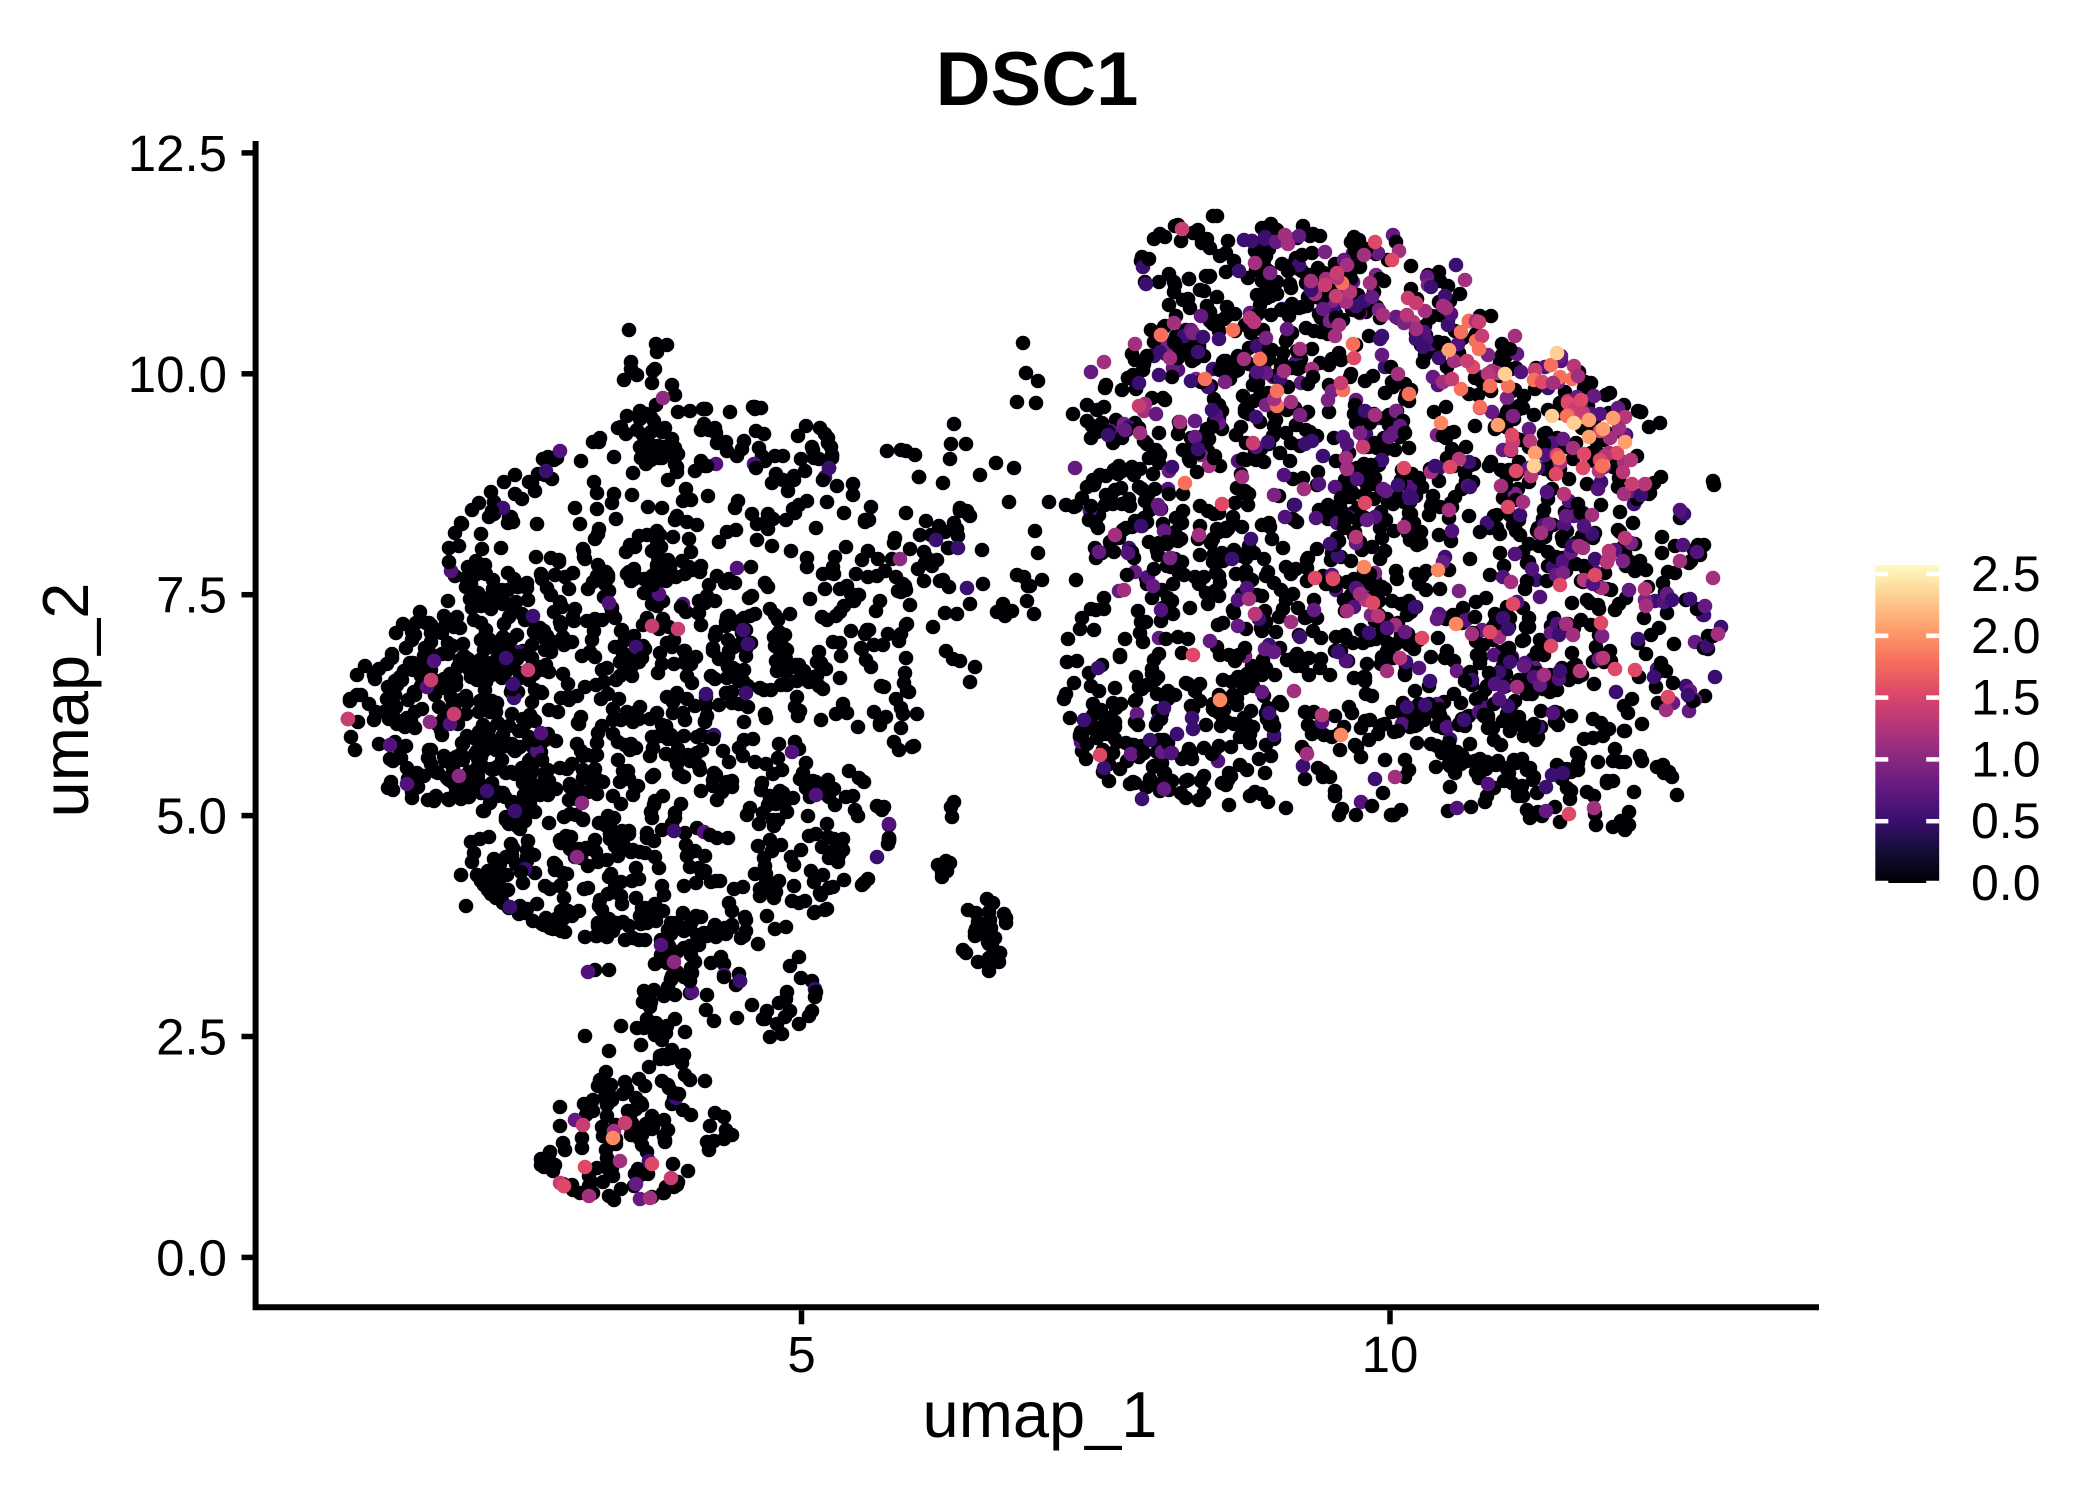 The image size is (2100, 1500). Describe the element at coordinates (191, 816) in the screenshot. I see `svg-text: 5.0` at that location.